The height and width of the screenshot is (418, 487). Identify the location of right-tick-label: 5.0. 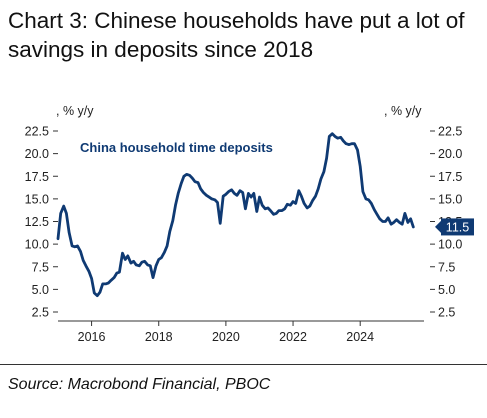
(446, 290).